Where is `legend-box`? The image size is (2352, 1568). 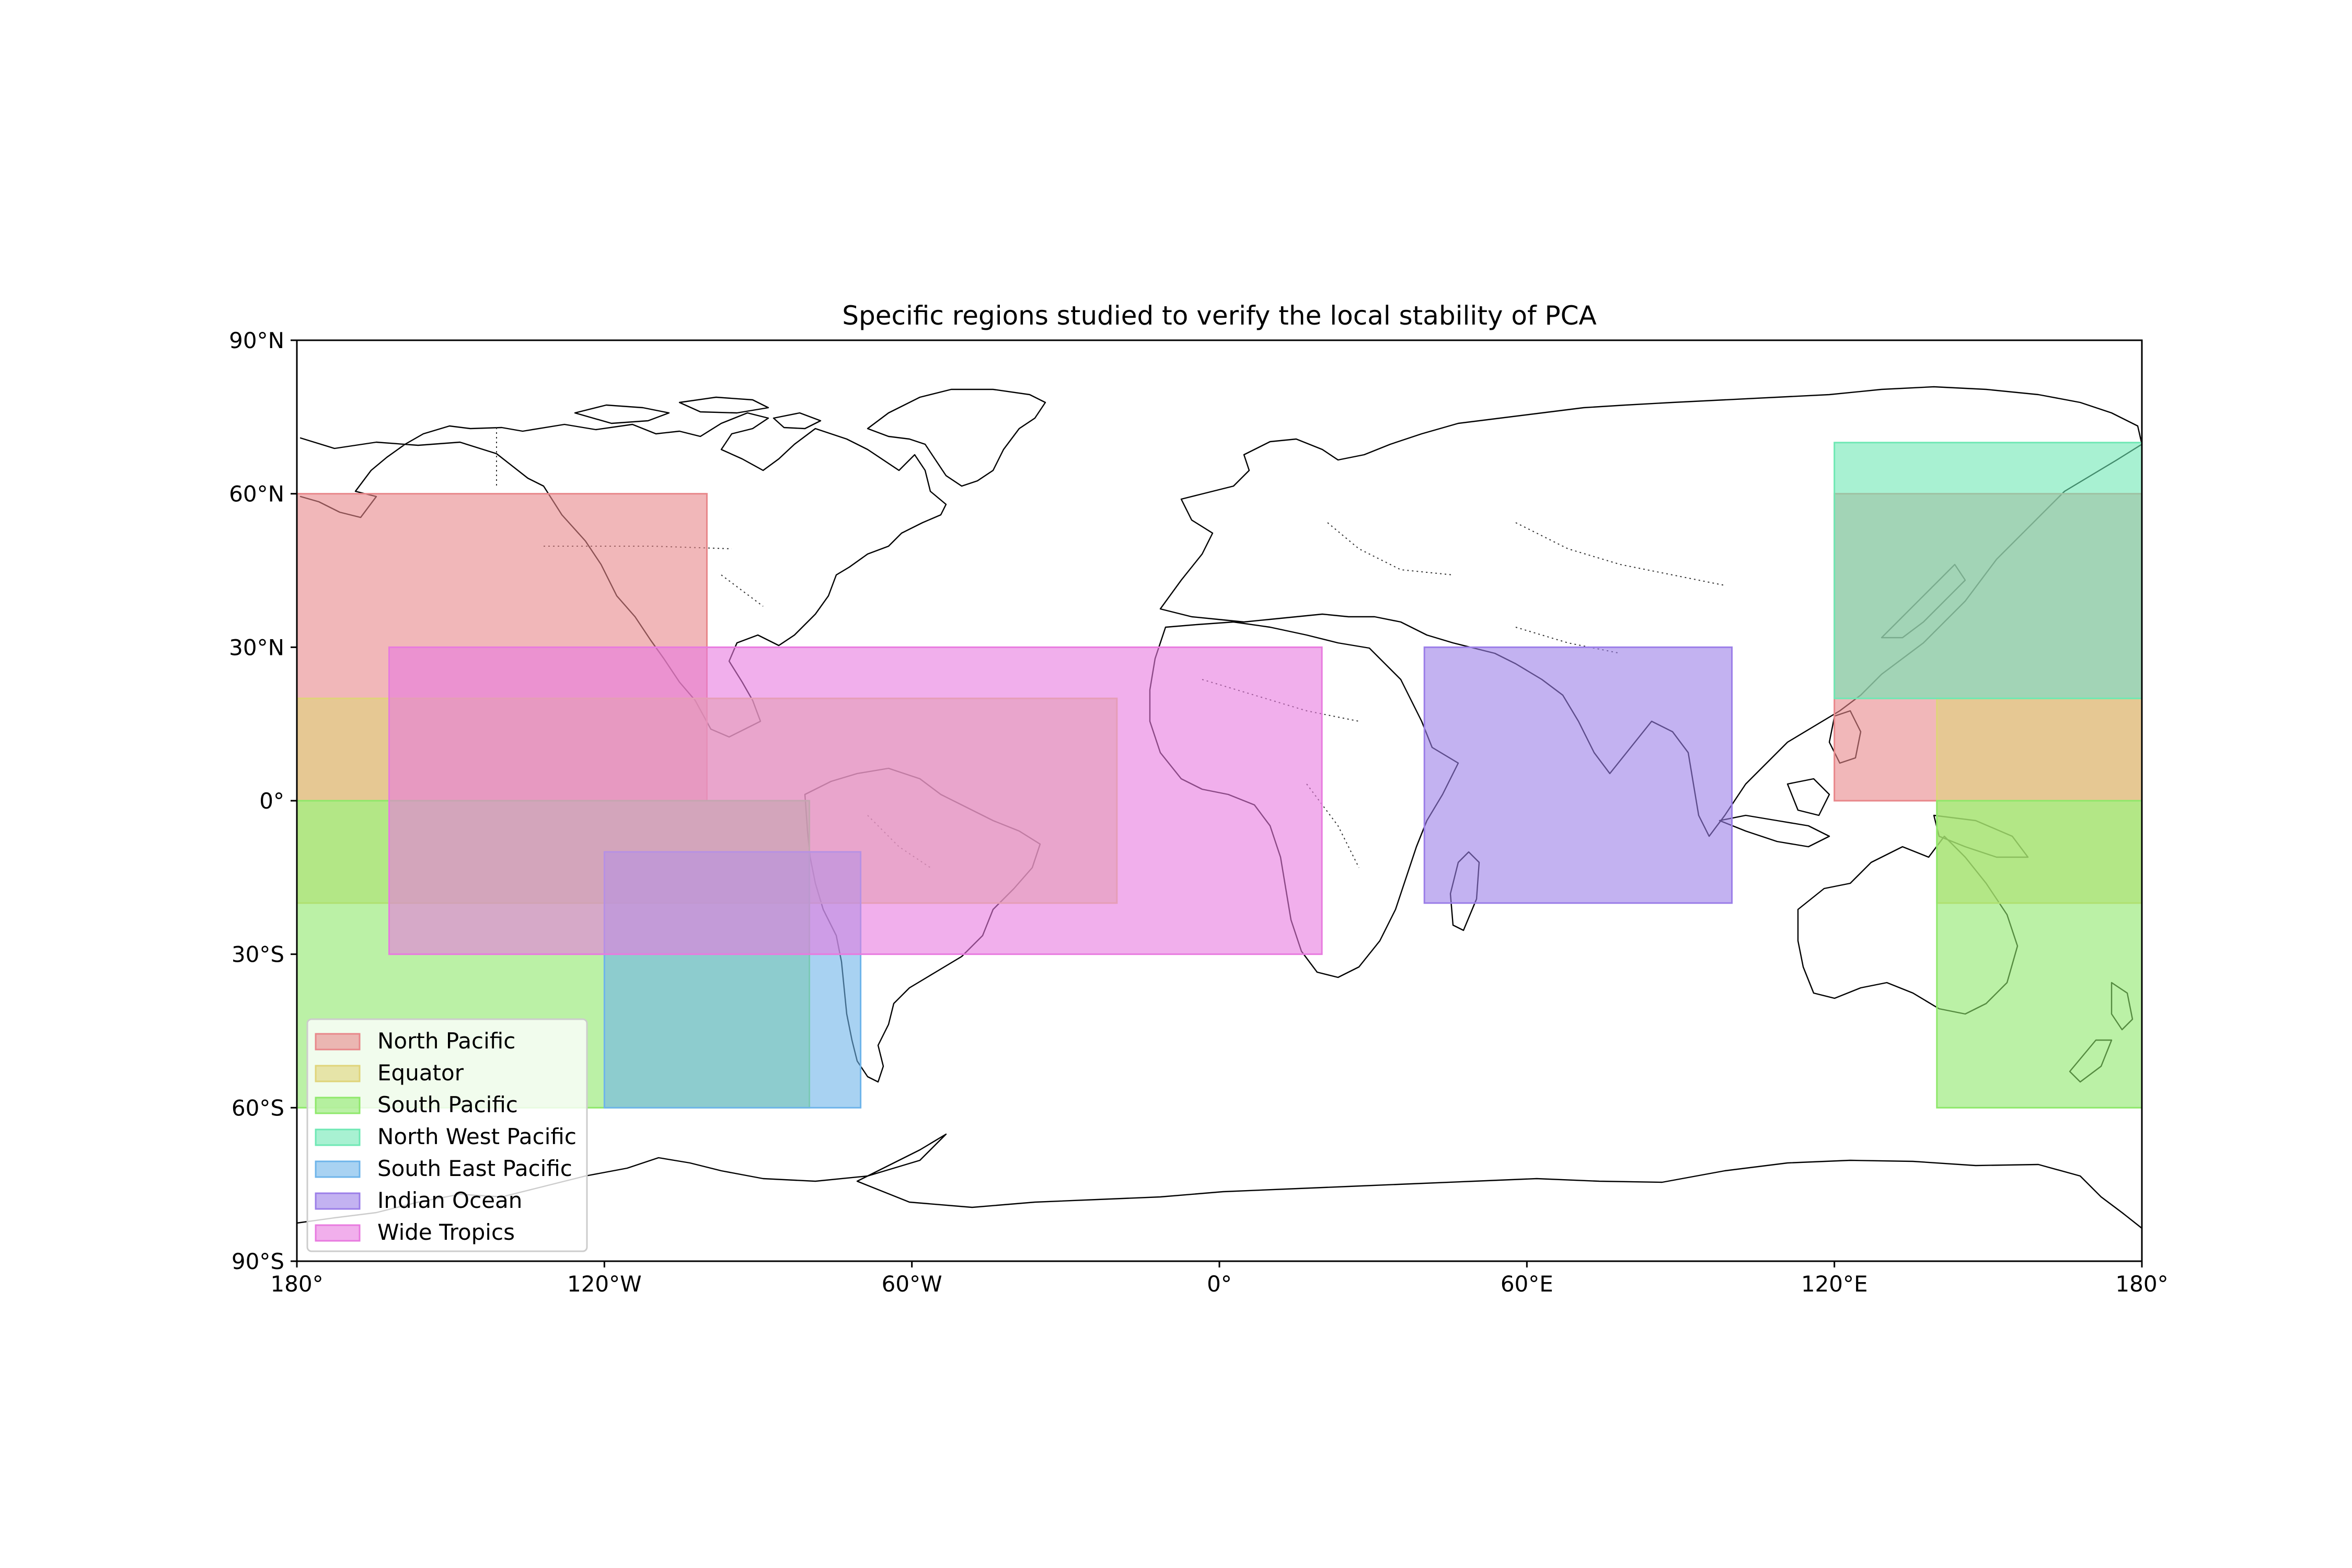
legend-box is located at coordinates (447, 1135).